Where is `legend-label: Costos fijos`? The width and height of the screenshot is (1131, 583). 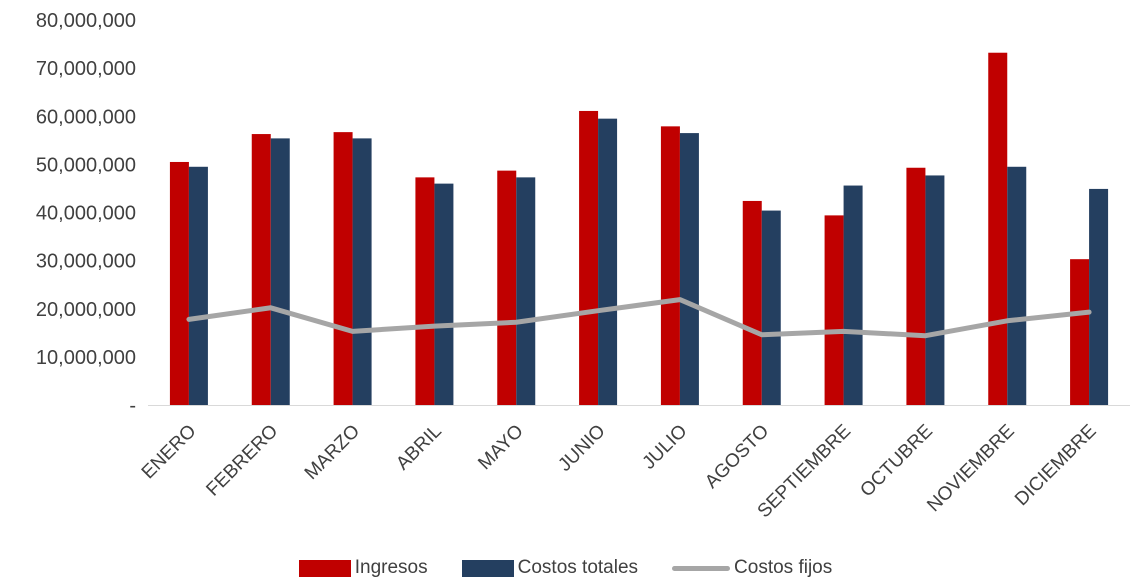
legend-label: Costos fijos is located at coordinates (783, 567).